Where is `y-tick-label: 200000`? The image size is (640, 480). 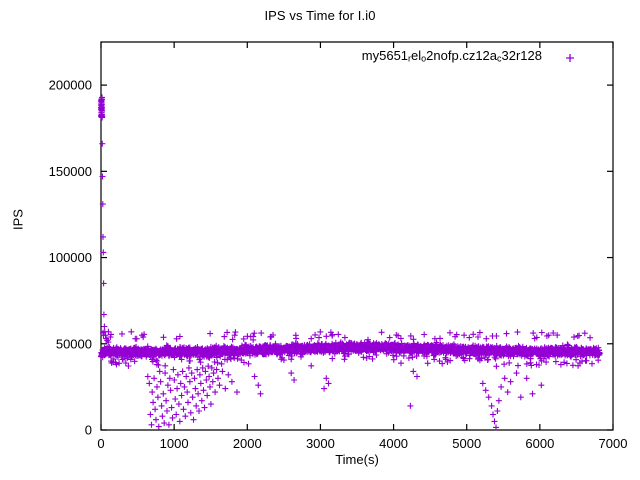 y-tick-label: 200000 is located at coordinates (70, 85).